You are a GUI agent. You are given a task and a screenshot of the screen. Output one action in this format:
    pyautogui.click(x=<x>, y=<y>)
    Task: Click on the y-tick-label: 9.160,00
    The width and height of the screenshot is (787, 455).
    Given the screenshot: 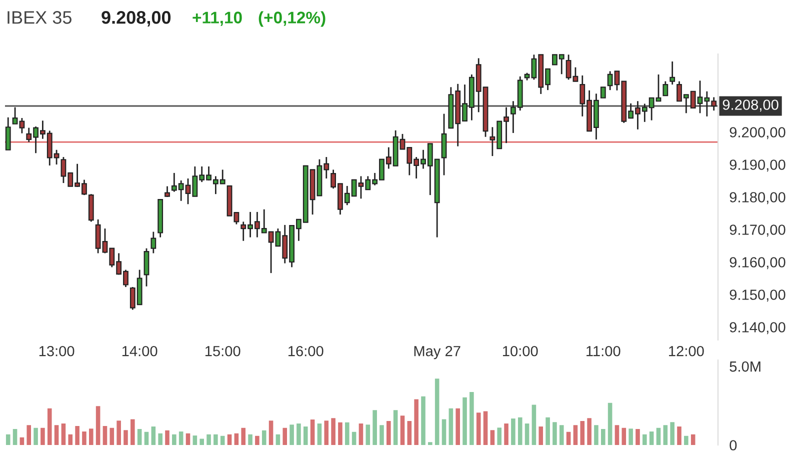 What is the action you would take?
    pyautogui.click(x=758, y=263)
    